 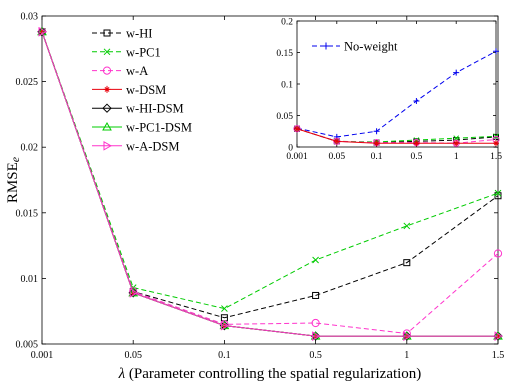 What do you see at coordinates (377, 157) in the screenshot?
I see `inset-x-tick-label: 0.1` at bounding box center [377, 157].